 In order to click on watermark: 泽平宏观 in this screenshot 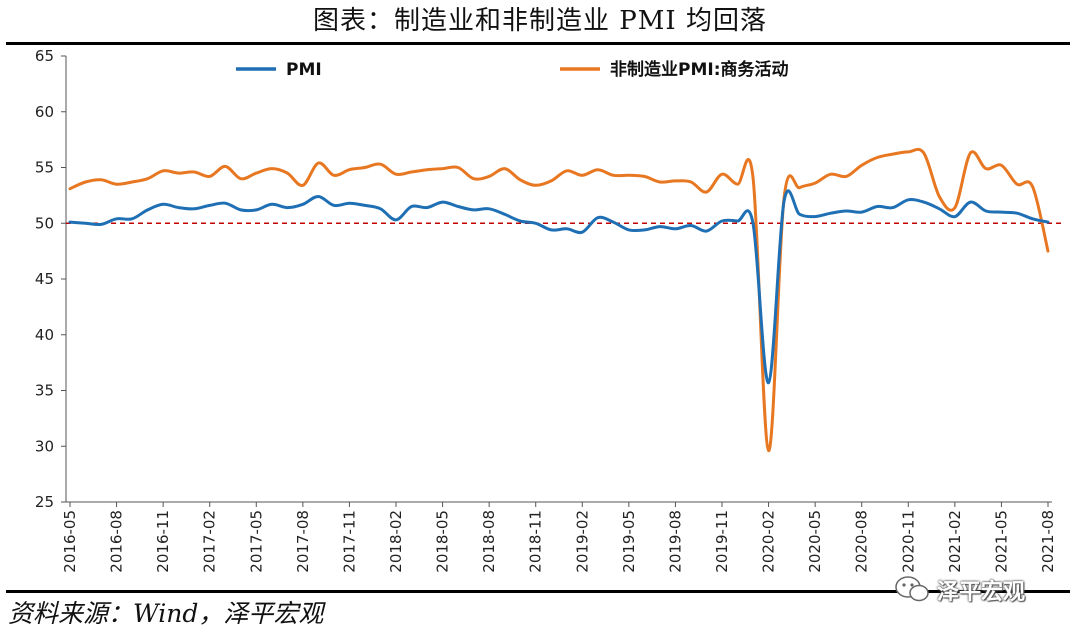, I will do `click(973, 589)`.